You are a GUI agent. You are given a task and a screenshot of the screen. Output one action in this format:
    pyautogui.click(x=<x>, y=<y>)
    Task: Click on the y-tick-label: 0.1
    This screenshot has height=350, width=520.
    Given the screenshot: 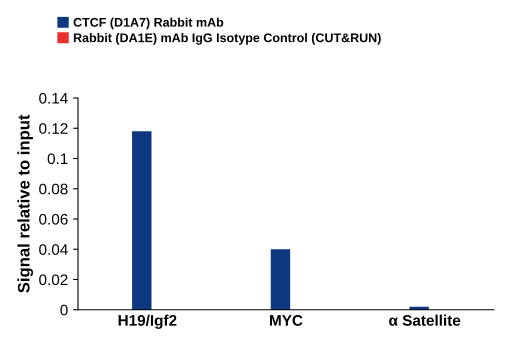 What is the action you would take?
    pyautogui.click(x=58, y=158)
    